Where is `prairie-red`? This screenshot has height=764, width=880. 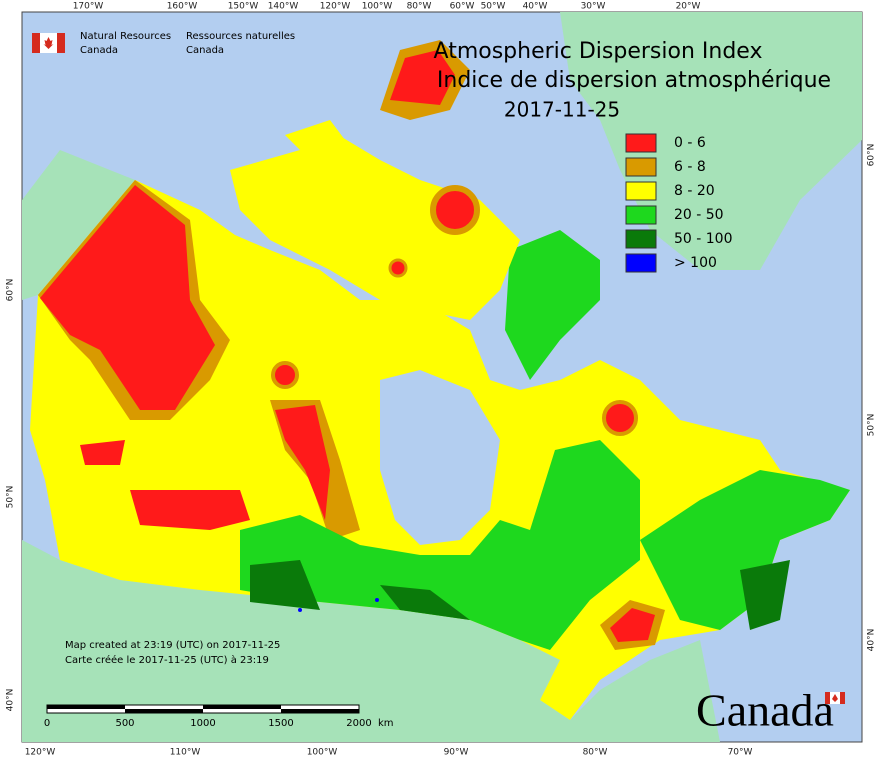
prairie-red is located at coordinates (302, 462).